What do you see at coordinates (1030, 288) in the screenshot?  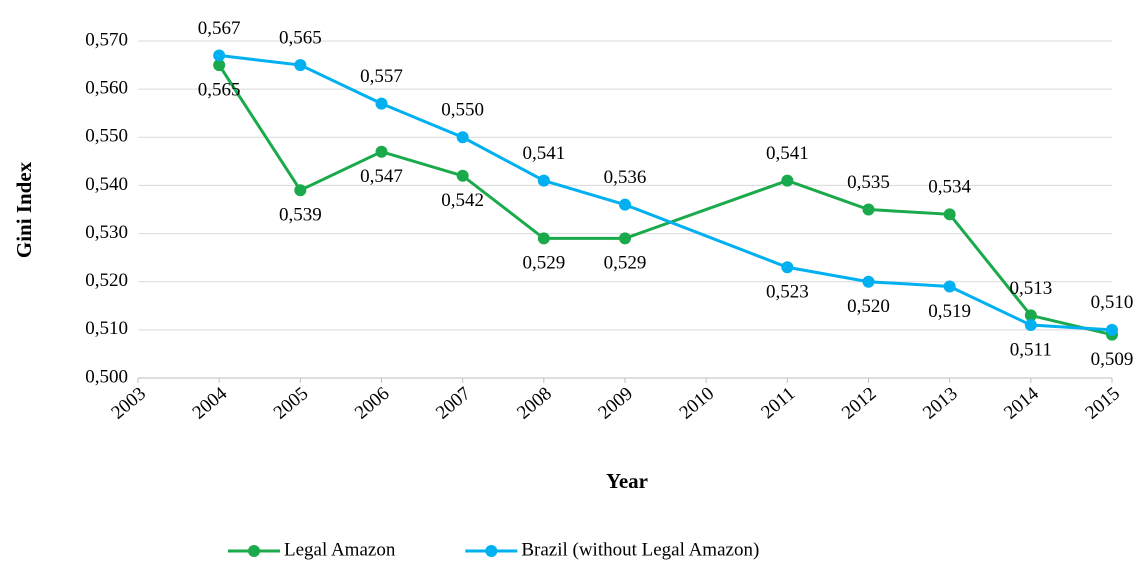 I see `data-label: 0,513` at bounding box center [1030, 288].